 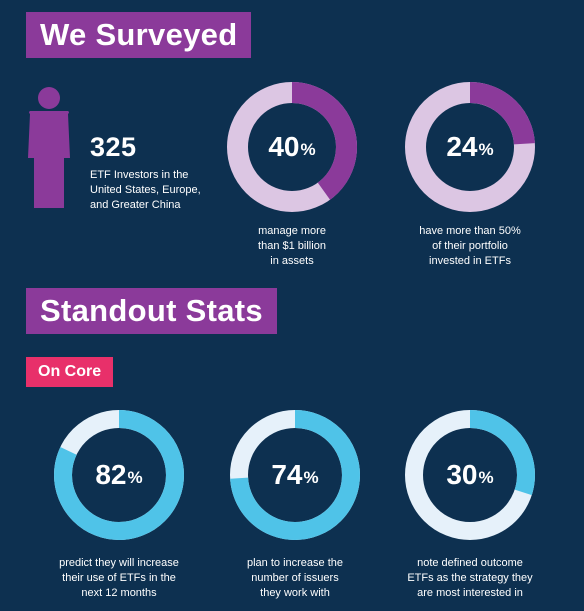 I want to click on stat-value: 40, so click(x=284, y=146).